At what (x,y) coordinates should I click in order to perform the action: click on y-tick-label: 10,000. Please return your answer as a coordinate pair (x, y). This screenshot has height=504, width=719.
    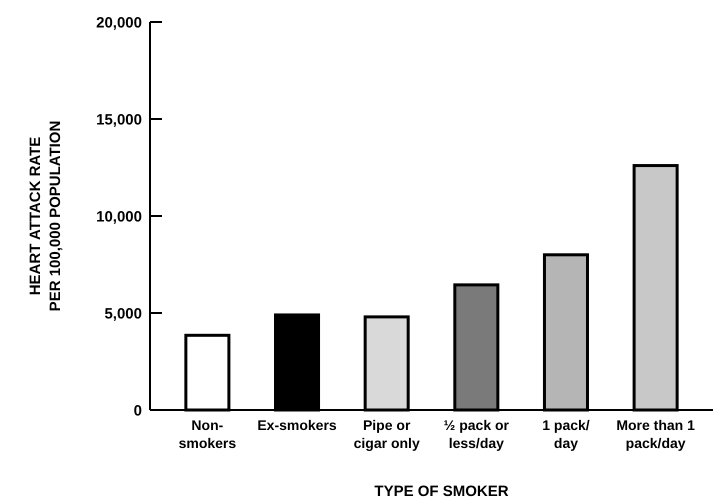
    Looking at the image, I should click on (119, 217).